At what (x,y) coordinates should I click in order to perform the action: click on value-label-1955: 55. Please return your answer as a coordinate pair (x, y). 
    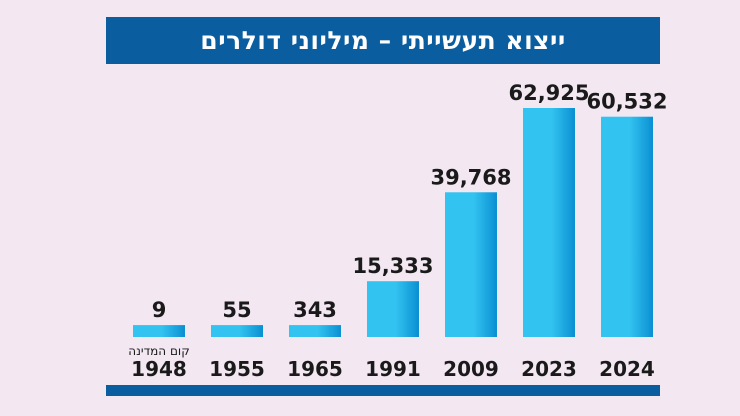
    Looking at the image, I should click on (236, 310).